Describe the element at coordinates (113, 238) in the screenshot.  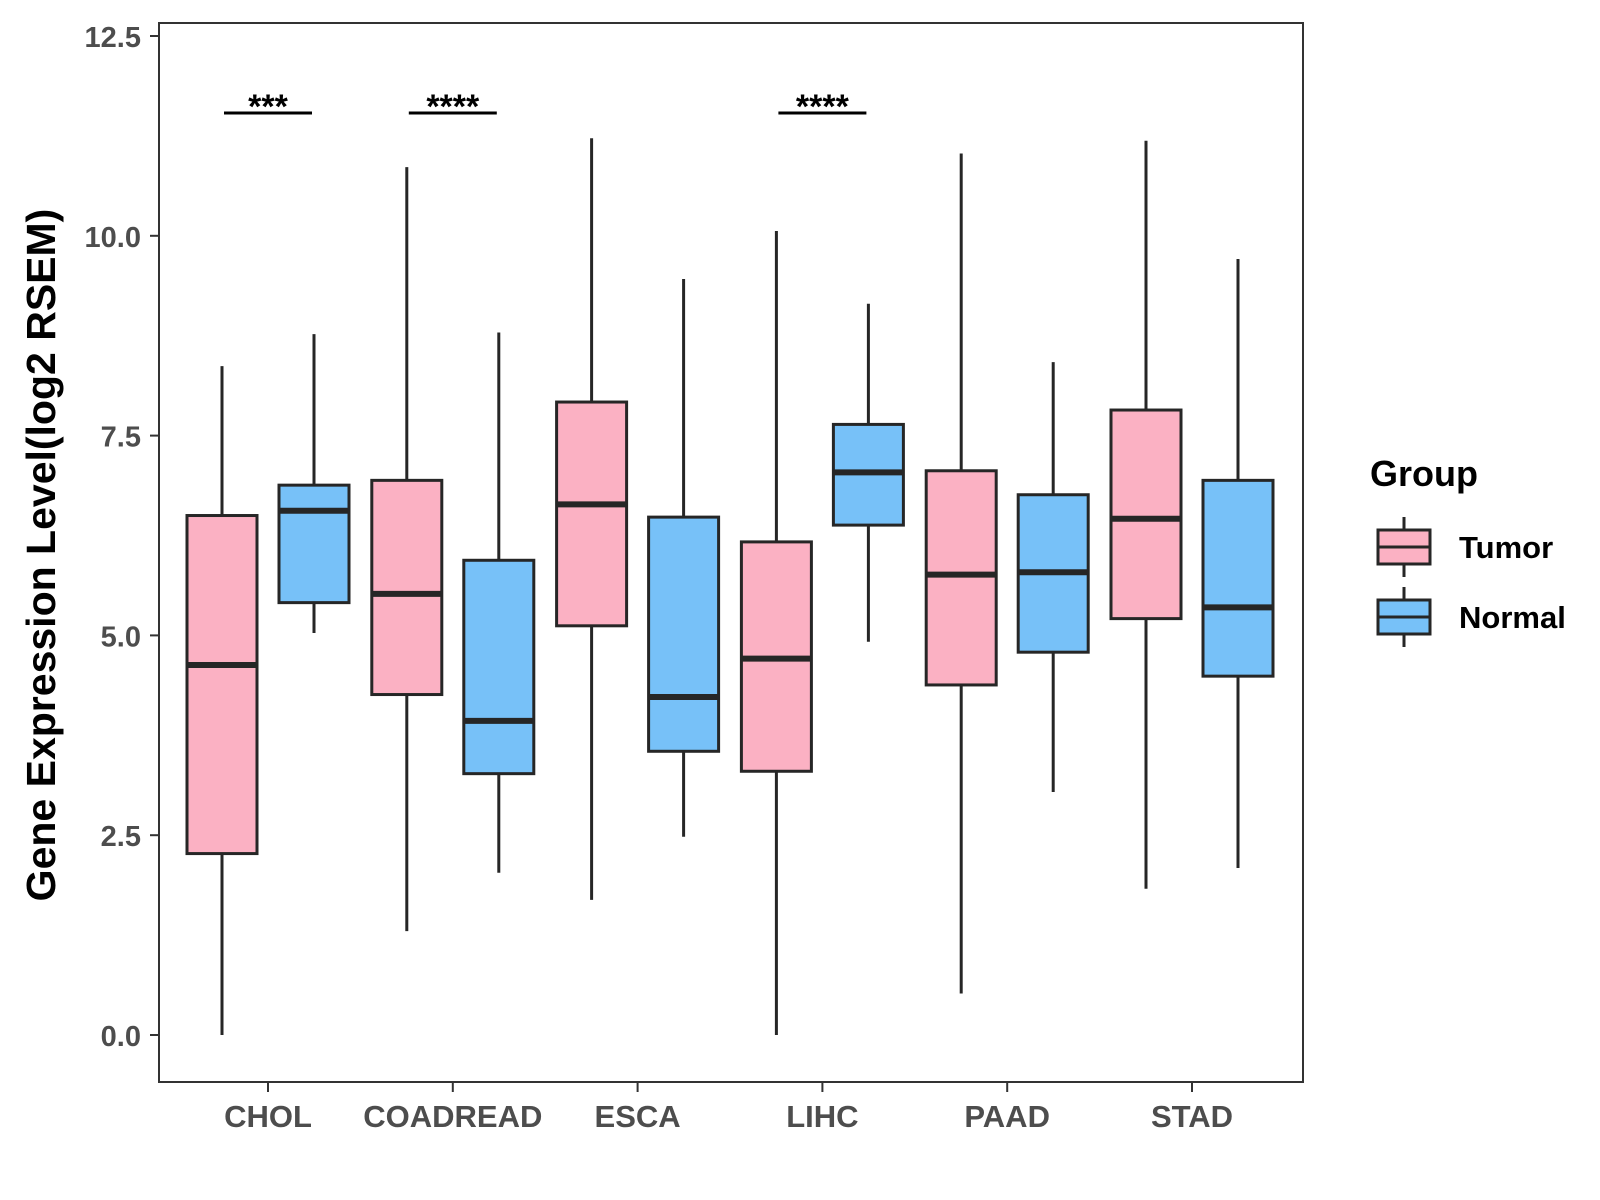
I see `y-tick-label: 10.0` at that location.